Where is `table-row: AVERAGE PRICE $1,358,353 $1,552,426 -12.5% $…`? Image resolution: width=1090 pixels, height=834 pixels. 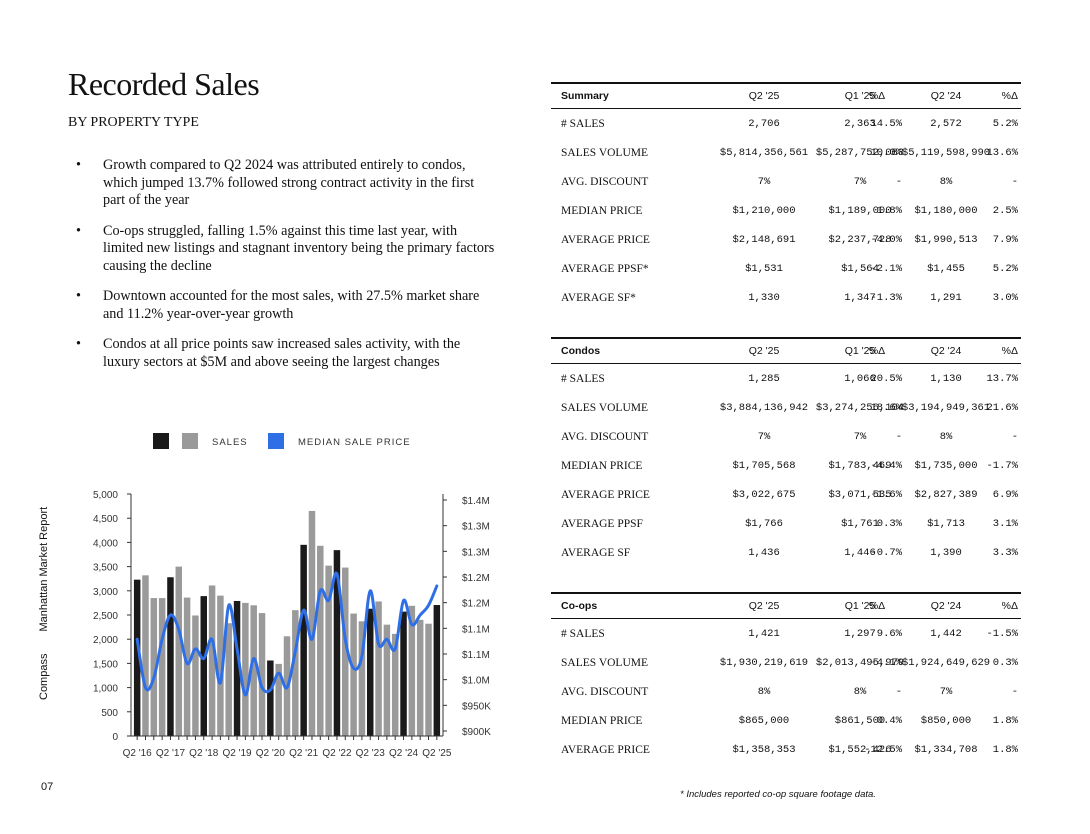 table-row: AVERAGE PRICE $1,358,353 $1,552,426 -12.5% $… is located at coordinates (786, 749).